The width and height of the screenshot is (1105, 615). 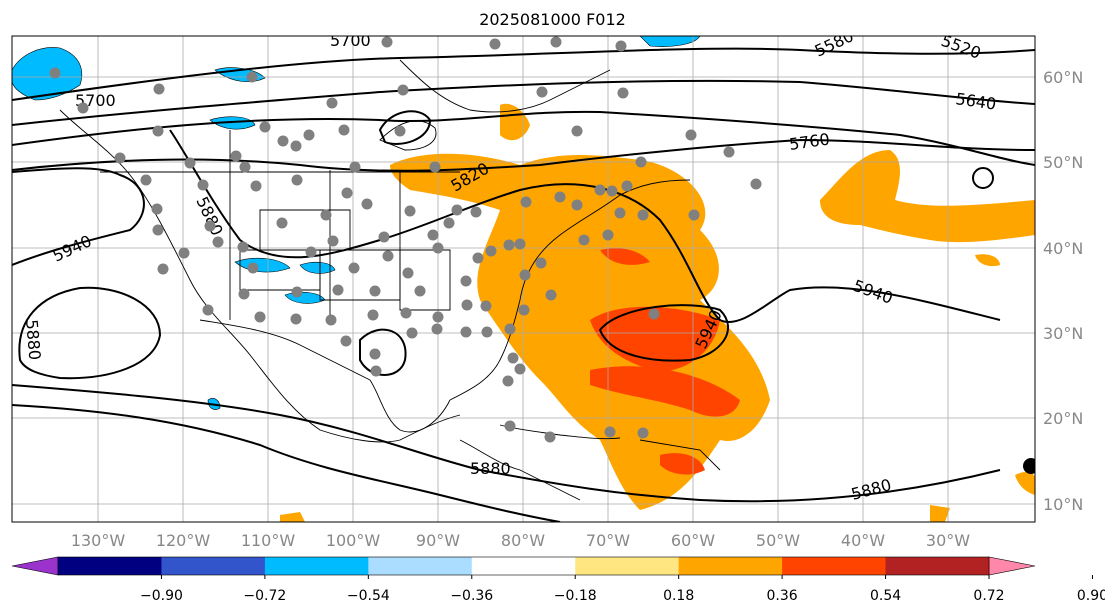 What do you see at coordinates (353, 540) in the screenshot?
I see `lon-label: 100°W` at bounding box center [353, 540].